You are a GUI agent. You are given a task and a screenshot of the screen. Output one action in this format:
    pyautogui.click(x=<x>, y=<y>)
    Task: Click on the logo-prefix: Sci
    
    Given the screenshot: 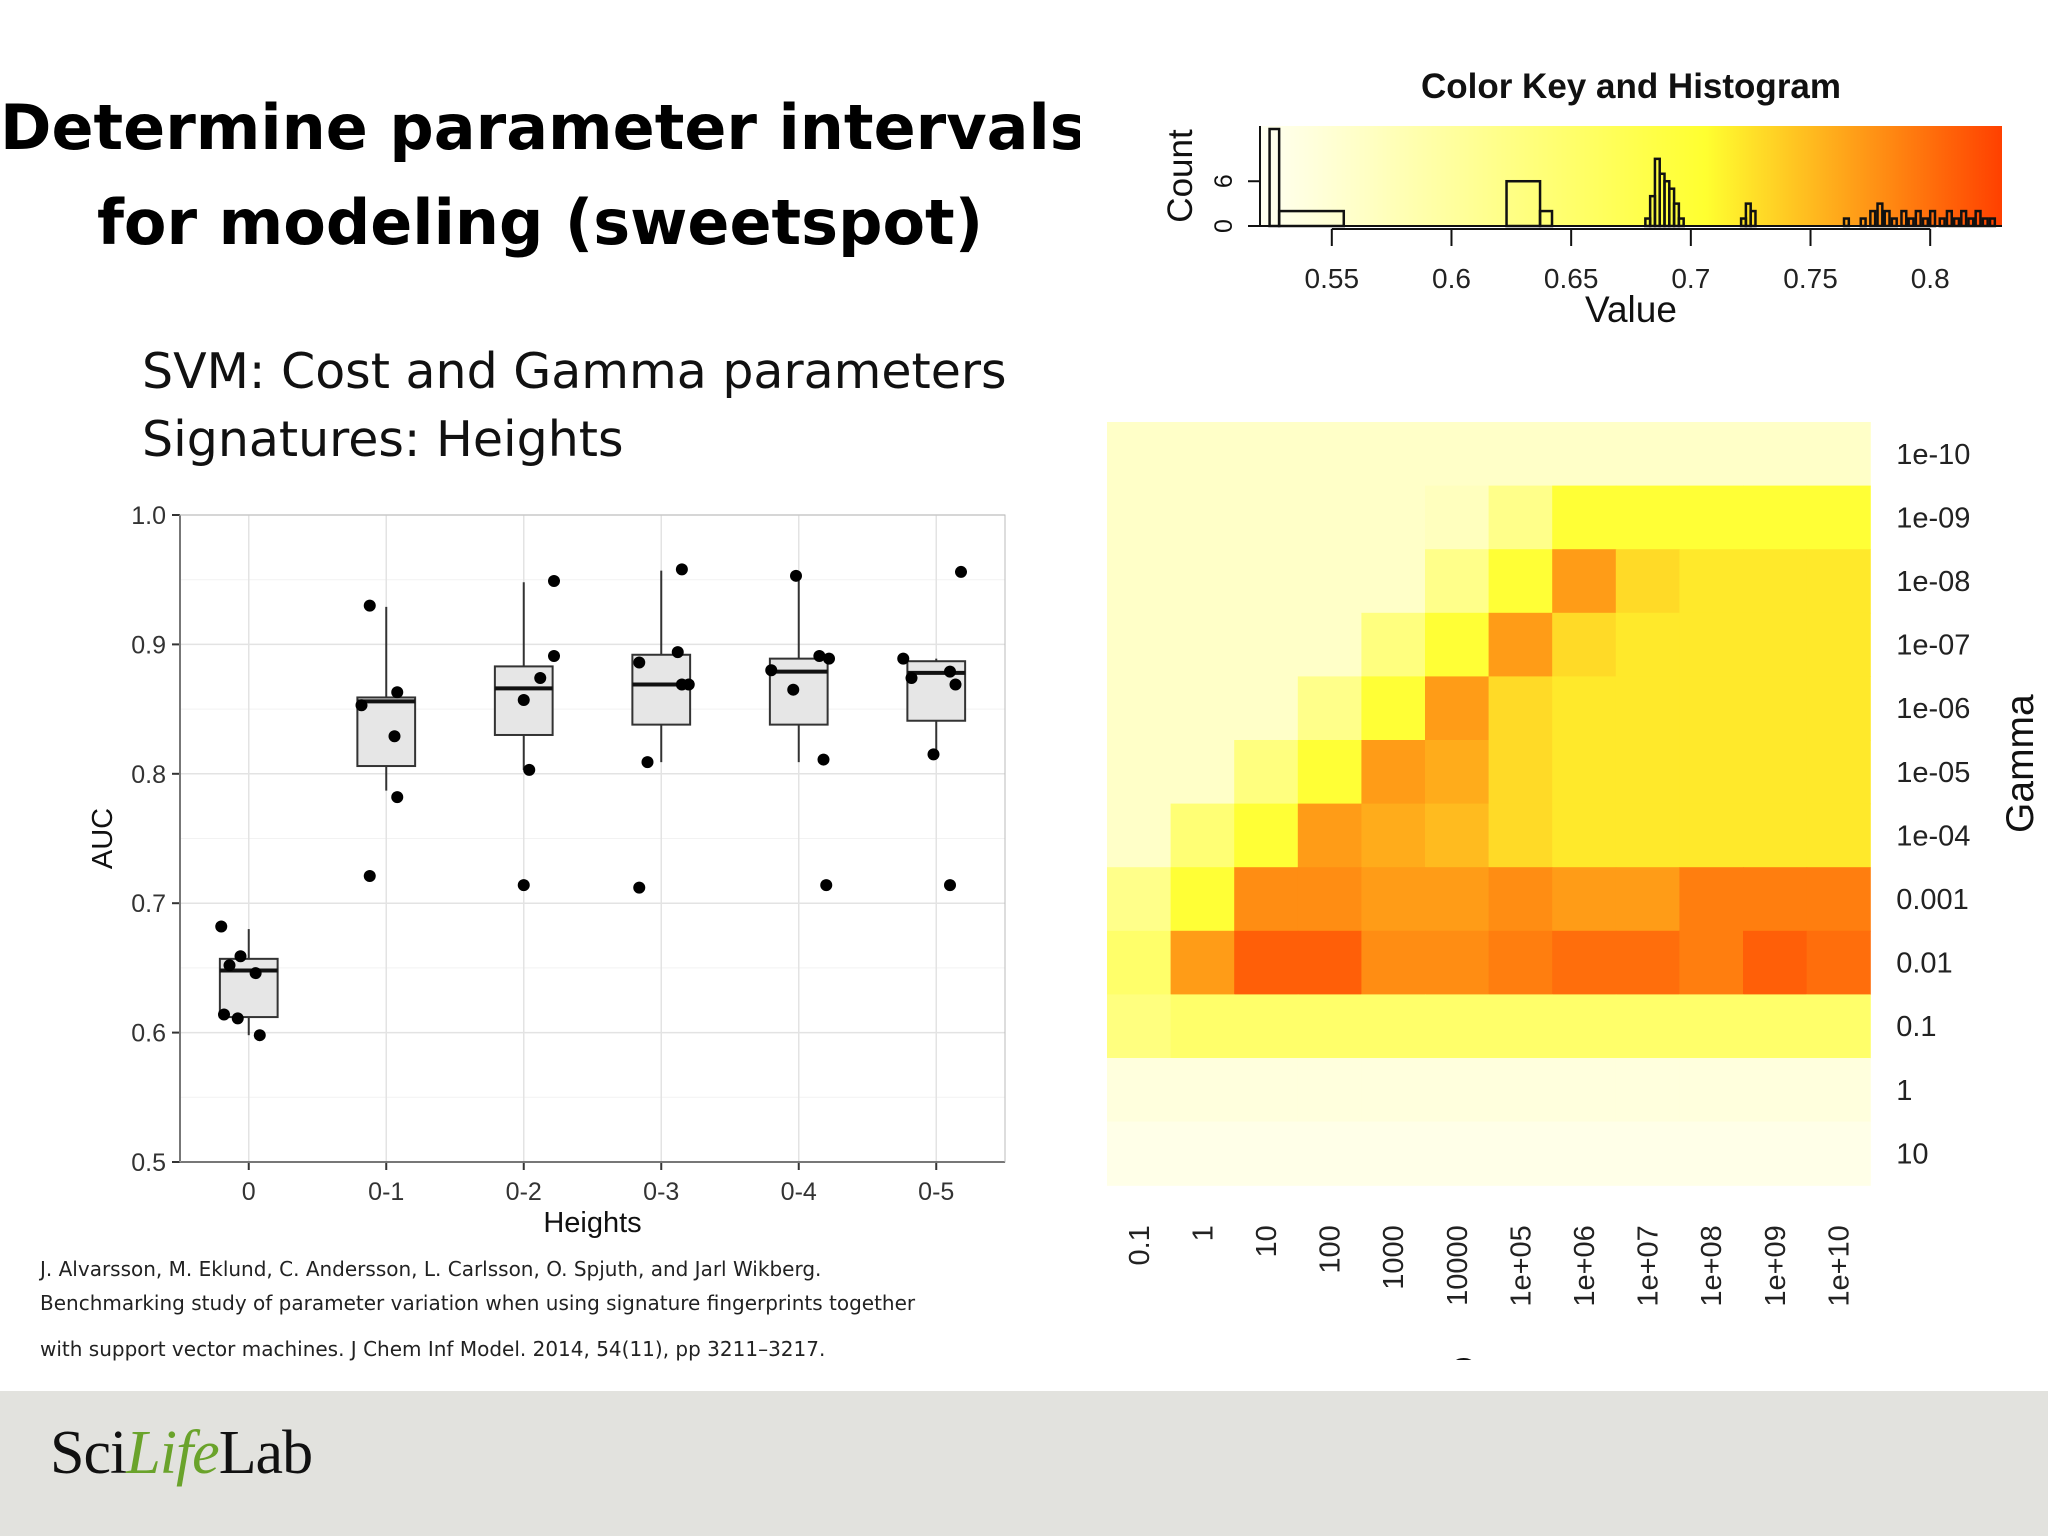 What is the action you would take?
    pyautogui.click(x=88, y=1453)
    